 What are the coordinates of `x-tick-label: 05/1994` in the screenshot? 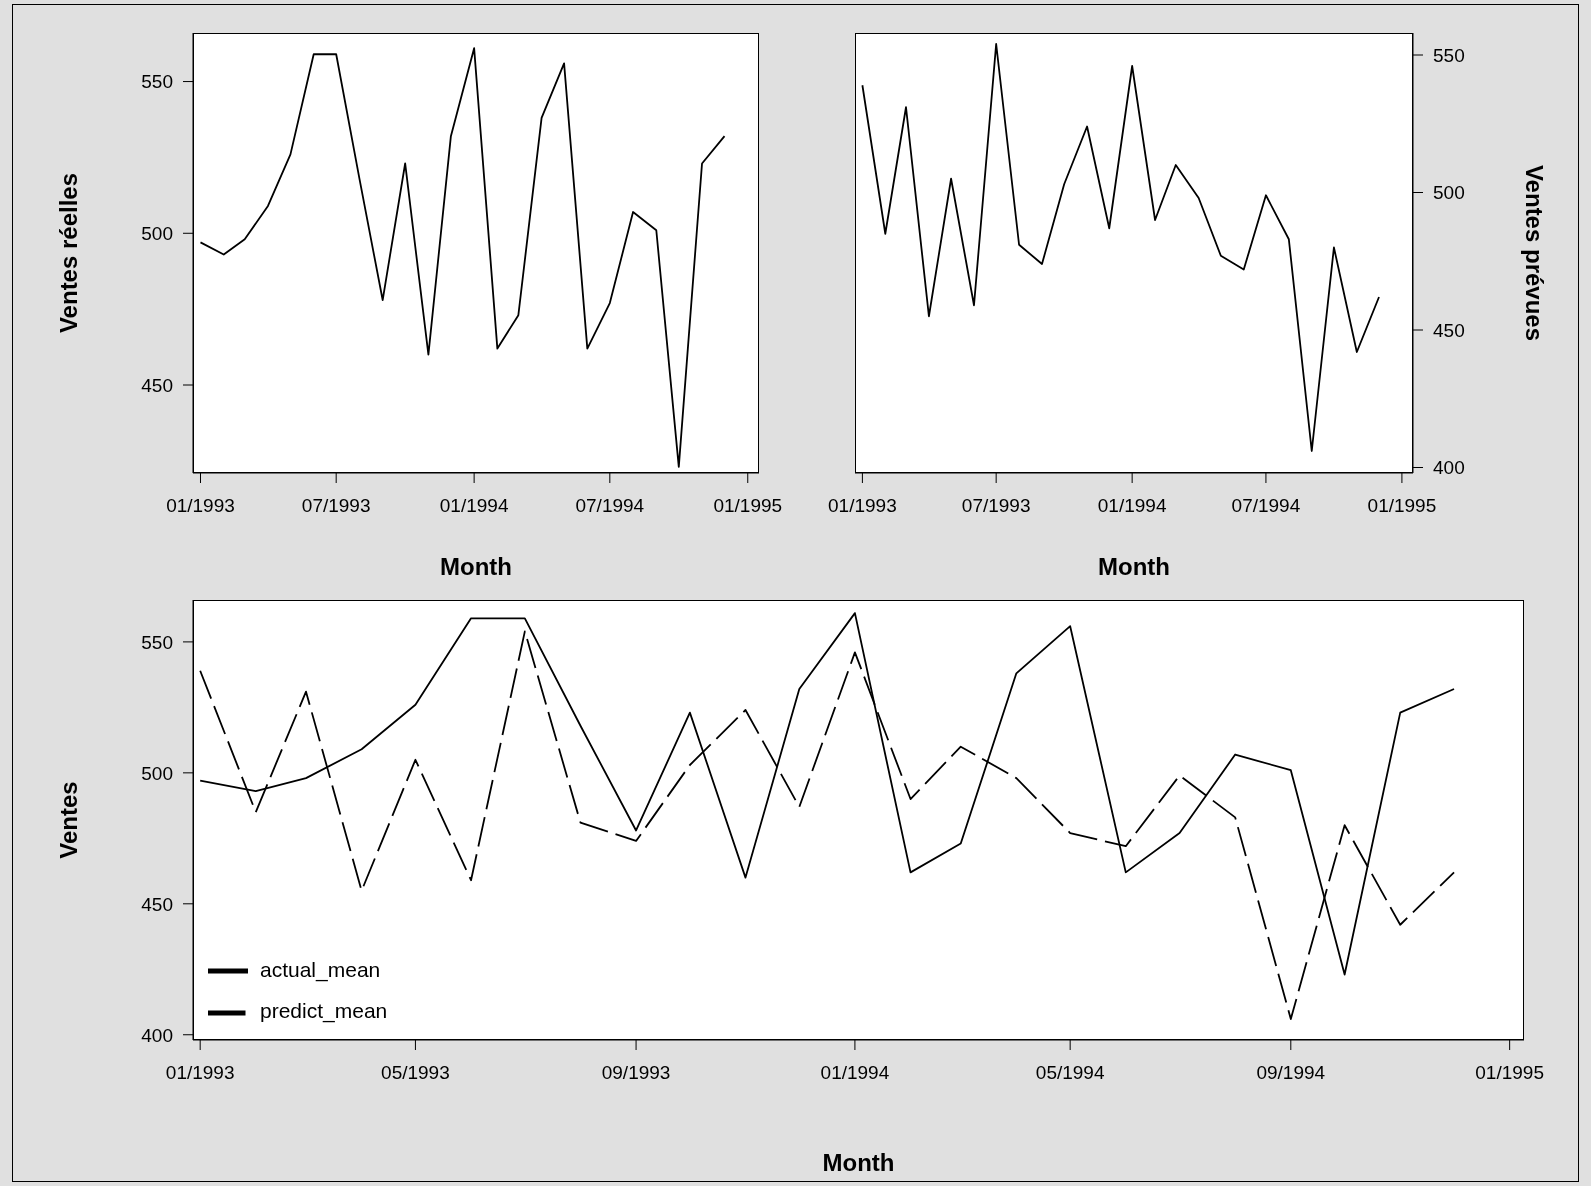 It's located at (1070, 1073).